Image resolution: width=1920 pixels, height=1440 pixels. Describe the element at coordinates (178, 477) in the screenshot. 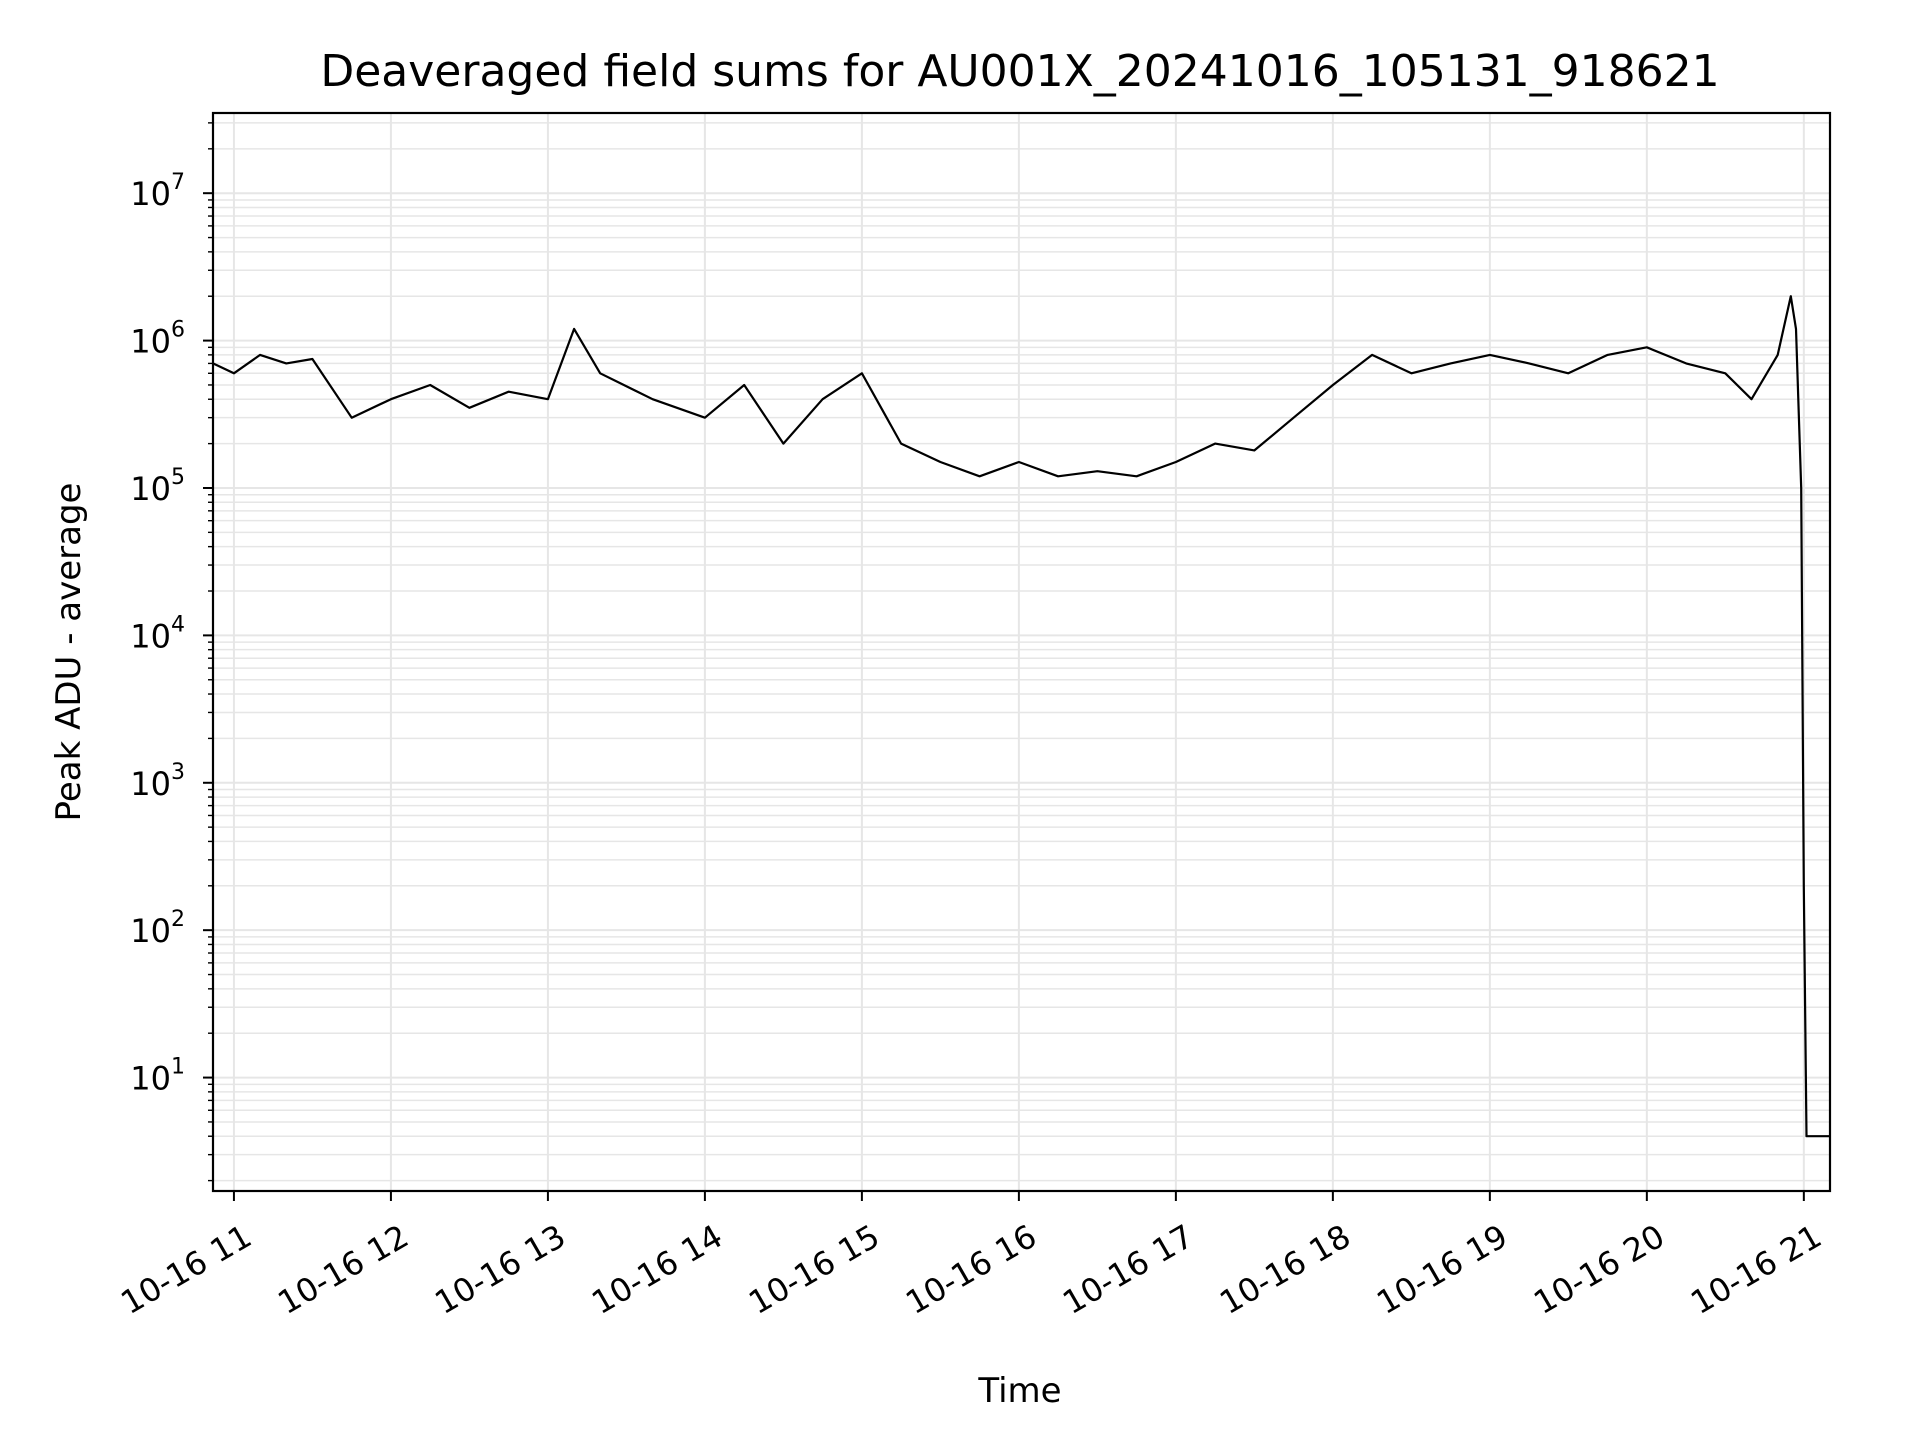

I see `y-tick-exponent: 5` at that location.